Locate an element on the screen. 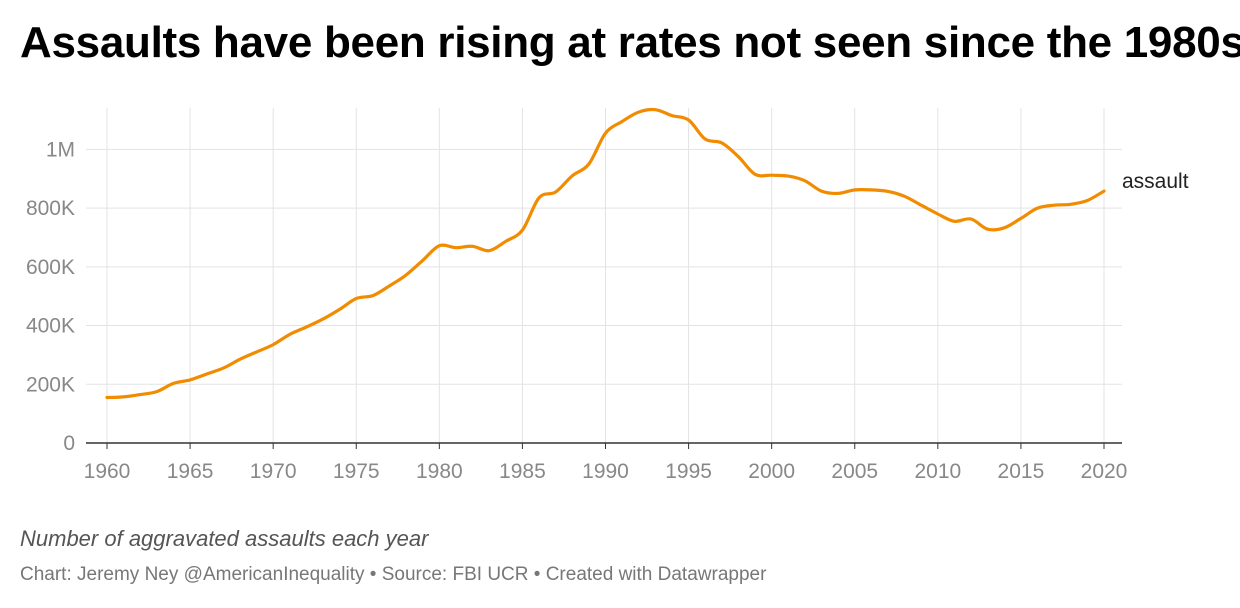 The height and width of the screenshot is (608, 1240). y-tick-label: 0 is located at coordinates (69, 443).